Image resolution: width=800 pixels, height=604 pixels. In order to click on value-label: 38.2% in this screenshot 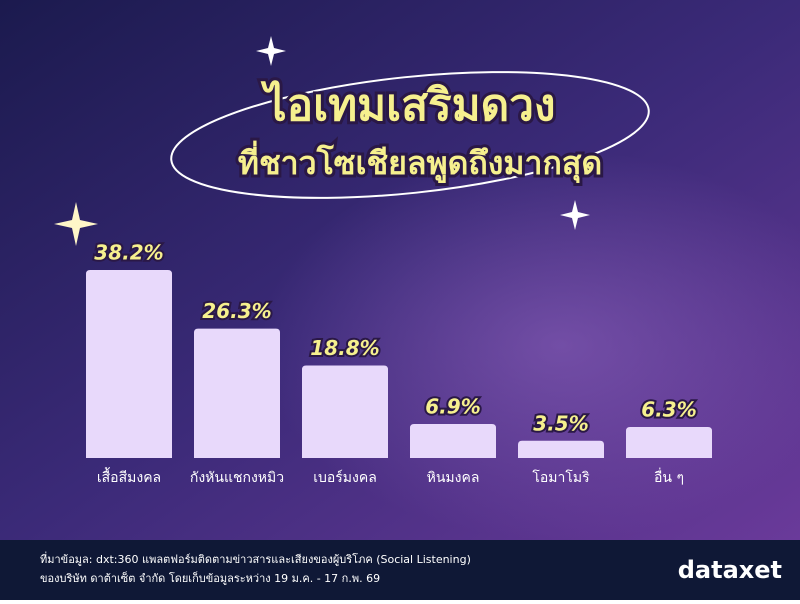, I will do `click(128, 253)`.